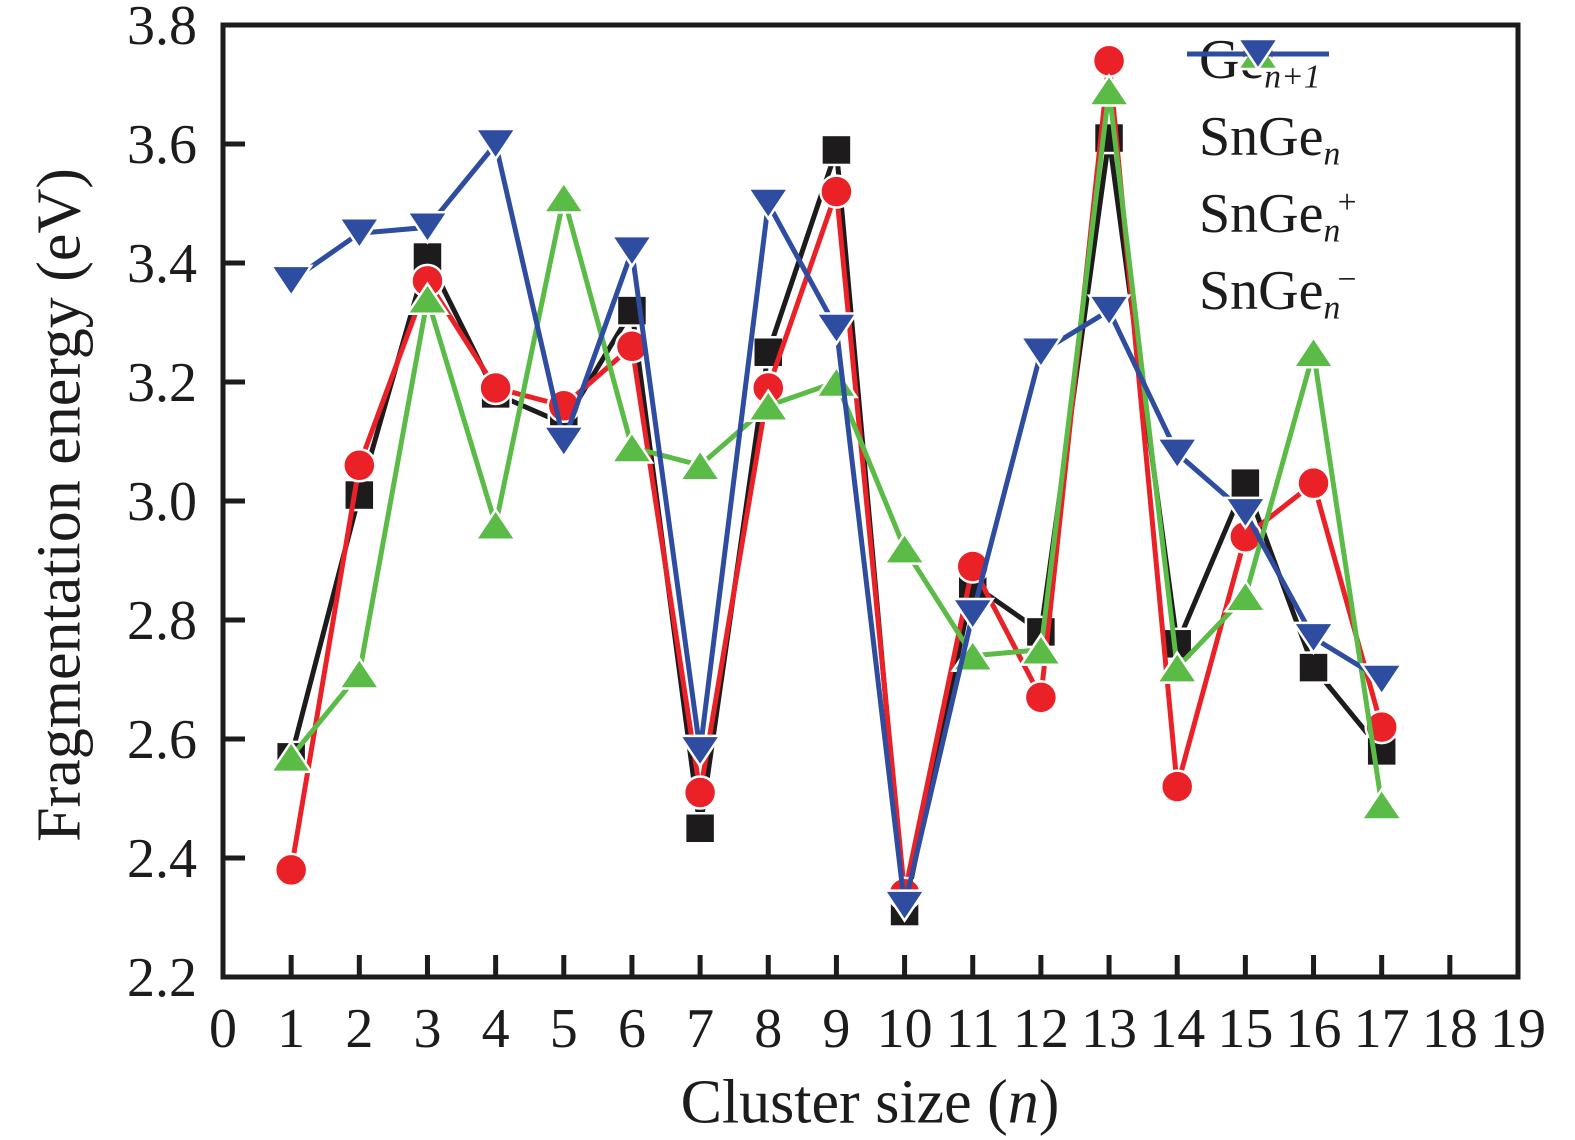 The width and height of the screenshot is (1575, 1140). I want to click on x-axis-title-italic-n: n, so click(1023, 1102).